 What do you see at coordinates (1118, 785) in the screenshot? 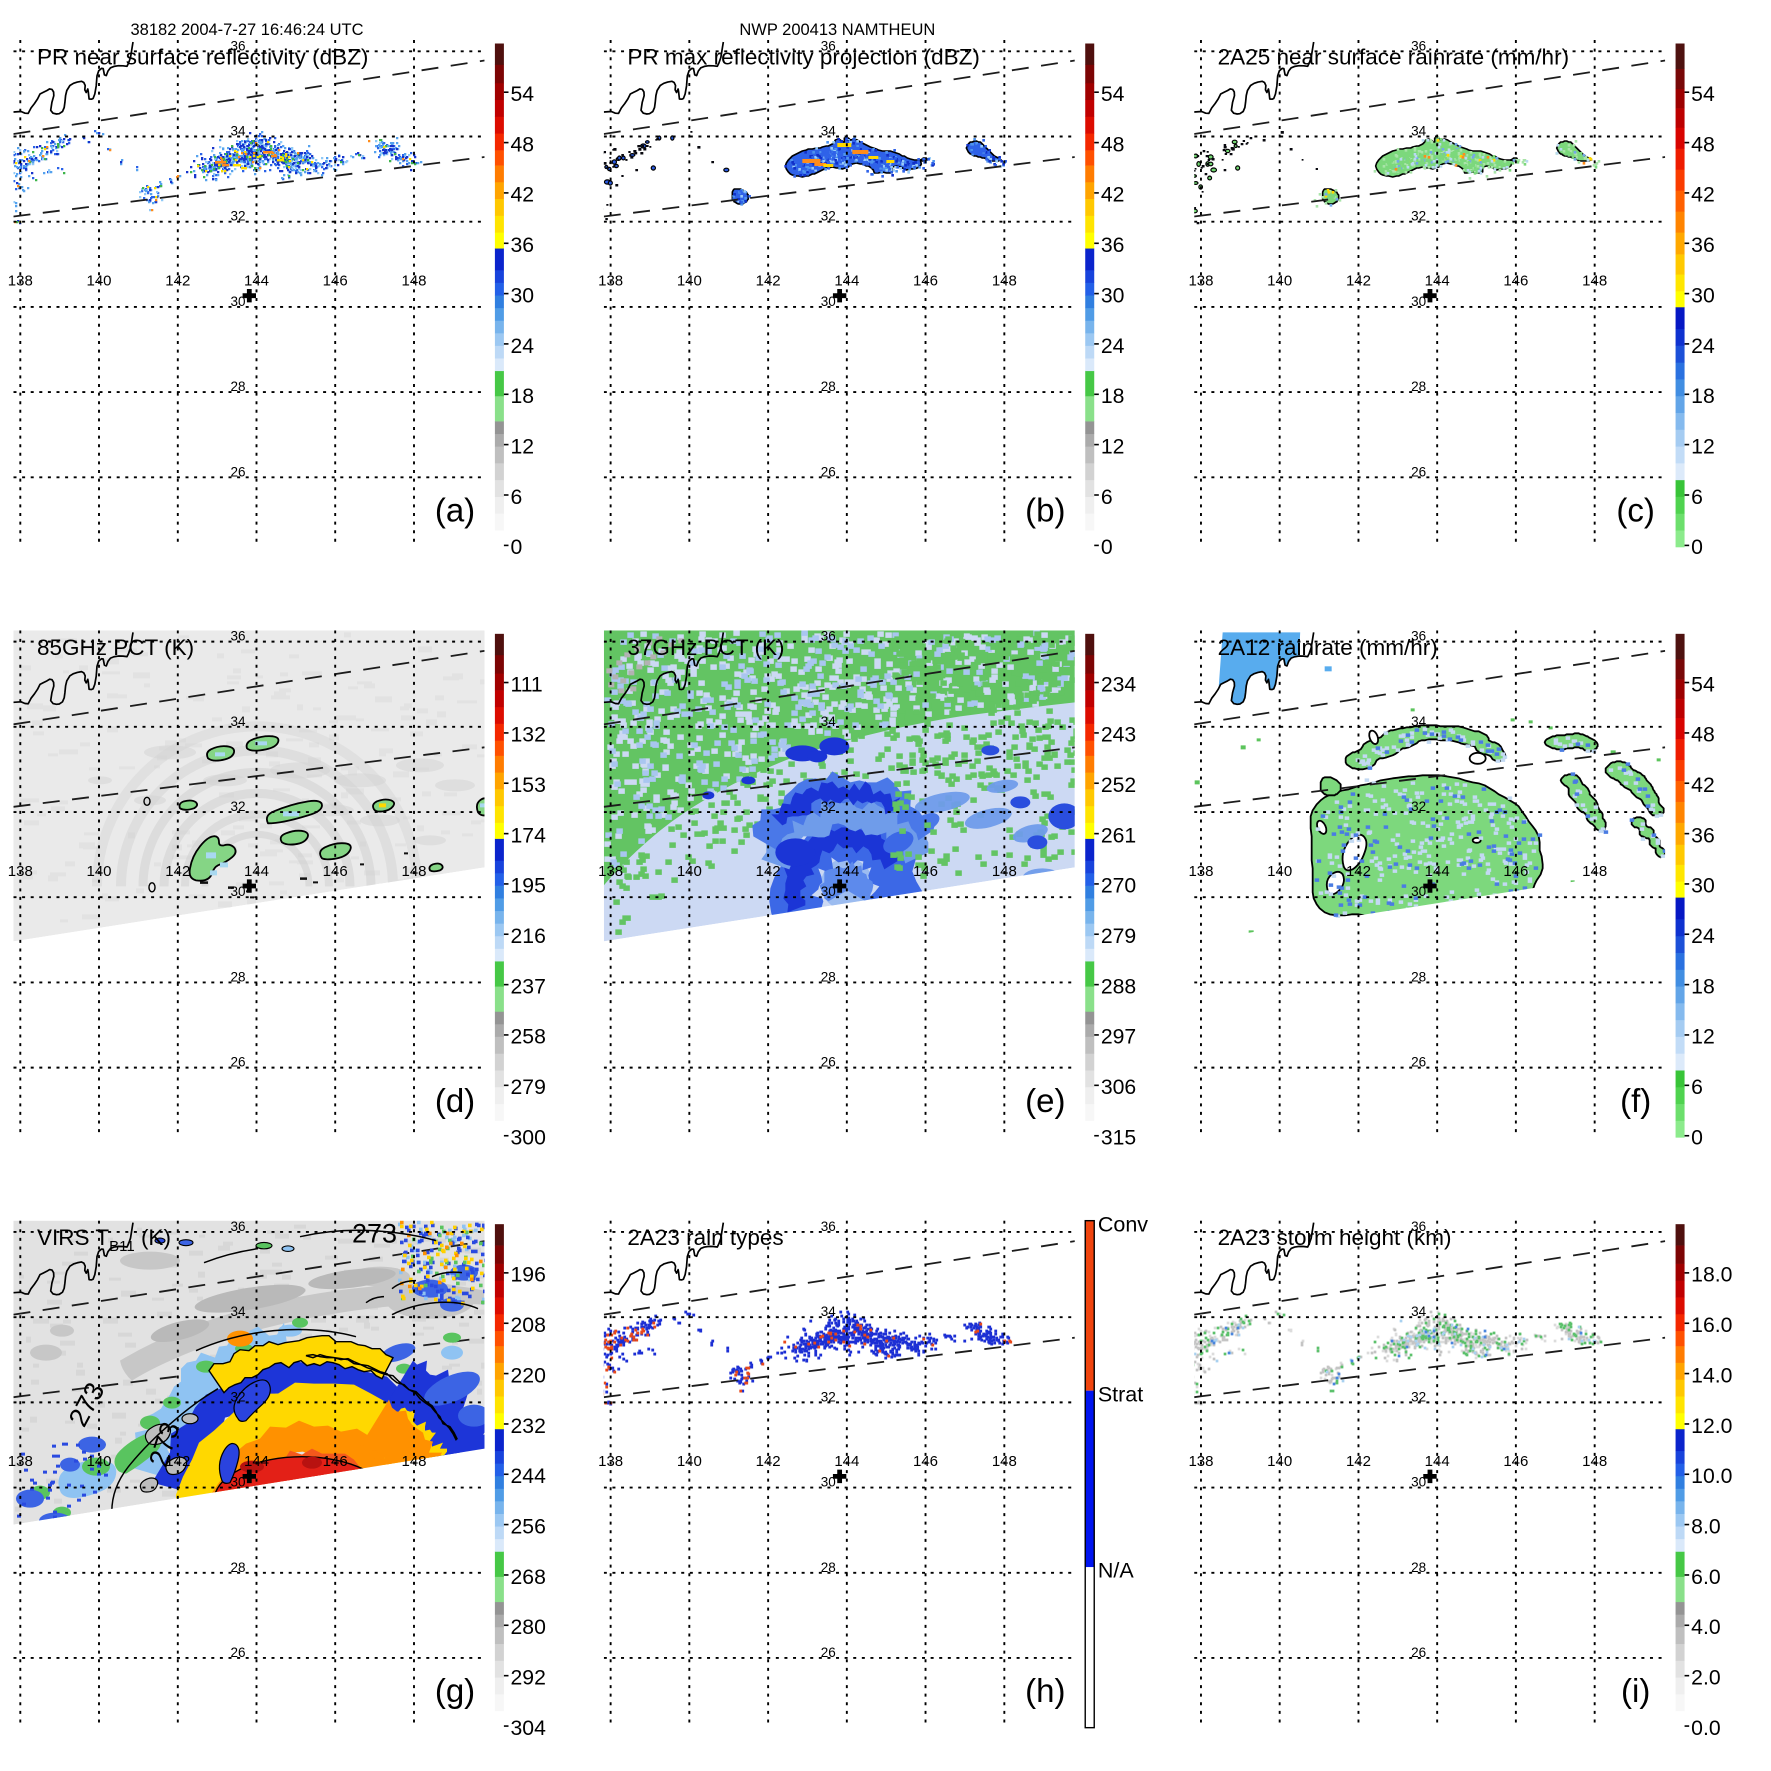
I see `svg-text: 252` at bounding box center [1118, 785].